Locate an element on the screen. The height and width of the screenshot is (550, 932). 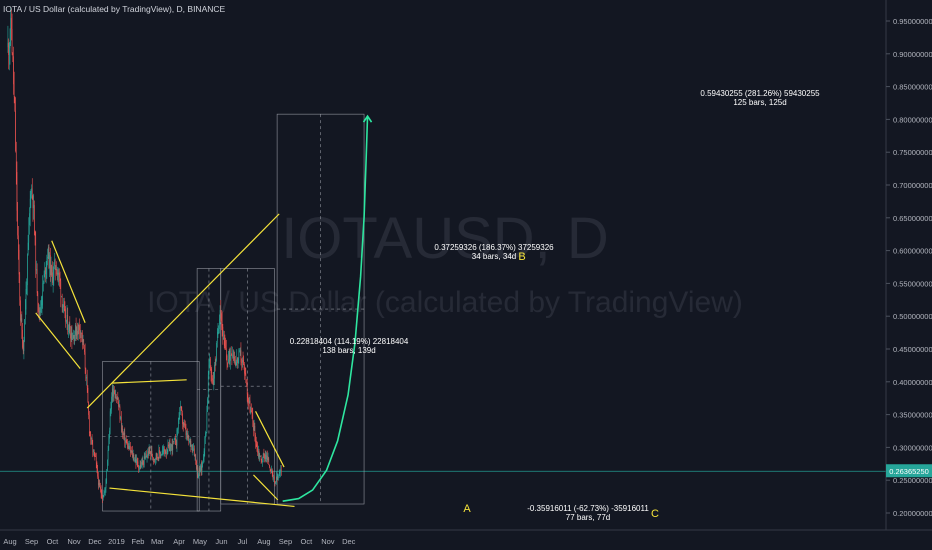
measure-label-3-line1: -0.35916011 (-62.73%) -35916011 is located at coordinates (588, 508).